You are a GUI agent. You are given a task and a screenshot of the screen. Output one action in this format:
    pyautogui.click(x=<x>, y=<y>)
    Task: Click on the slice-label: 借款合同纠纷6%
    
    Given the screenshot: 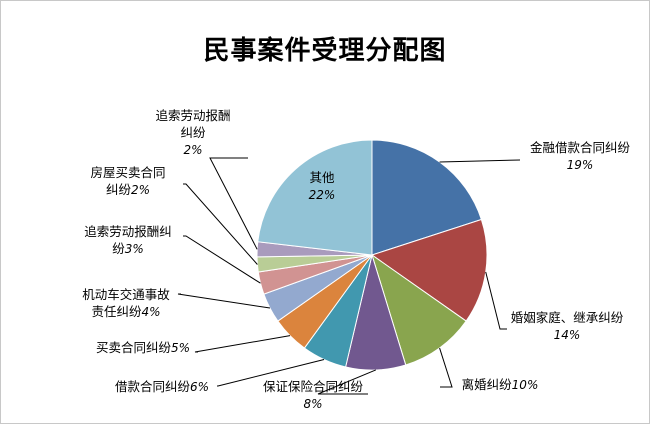 What is the action you would take?
    pyautogui.click(x=162, y=386)
    